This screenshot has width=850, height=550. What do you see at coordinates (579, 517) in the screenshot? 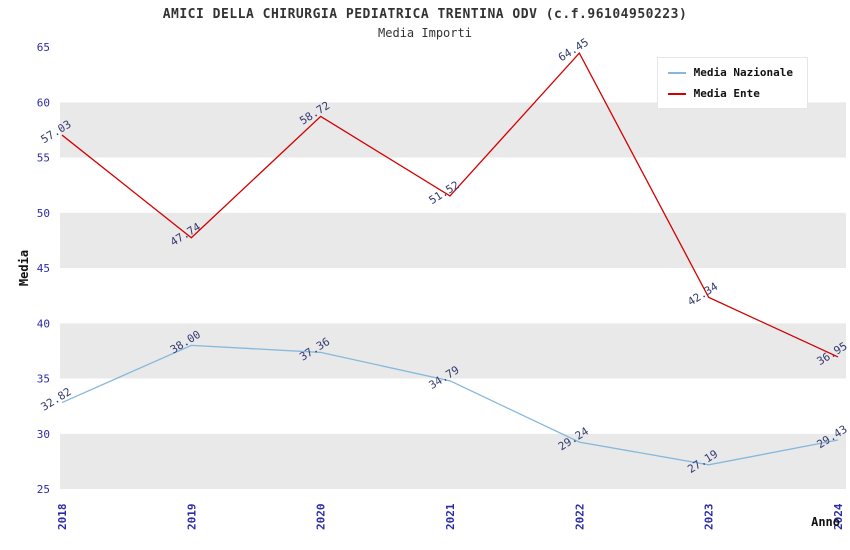
I see `x-tick-label: 2022` at bounding box center [579, 517].